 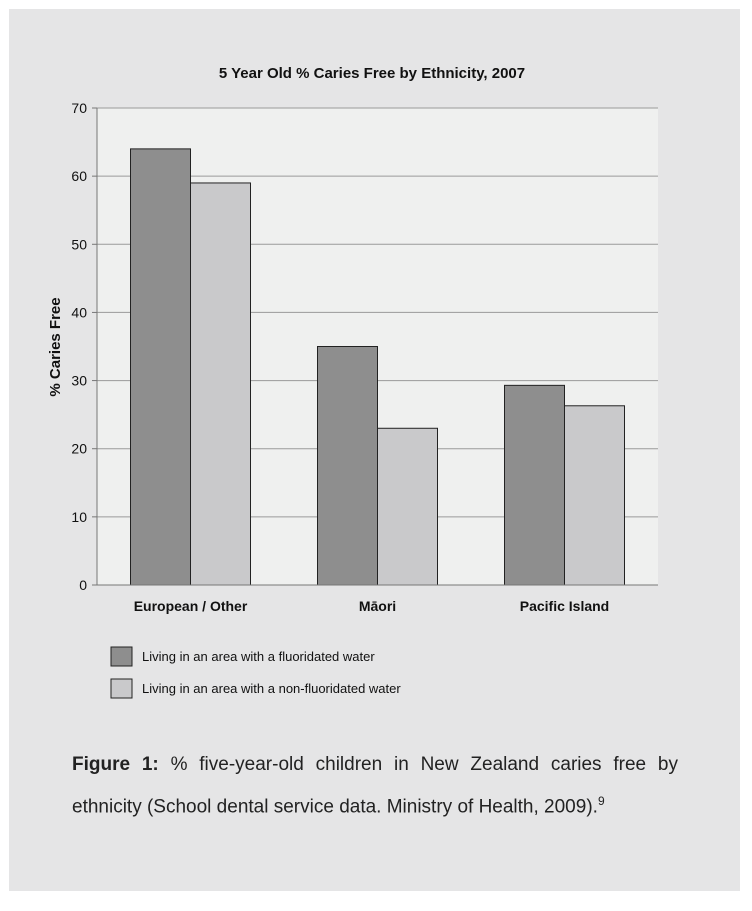 I want to click on y-tick-label: 20, so click(x=79, y=449).